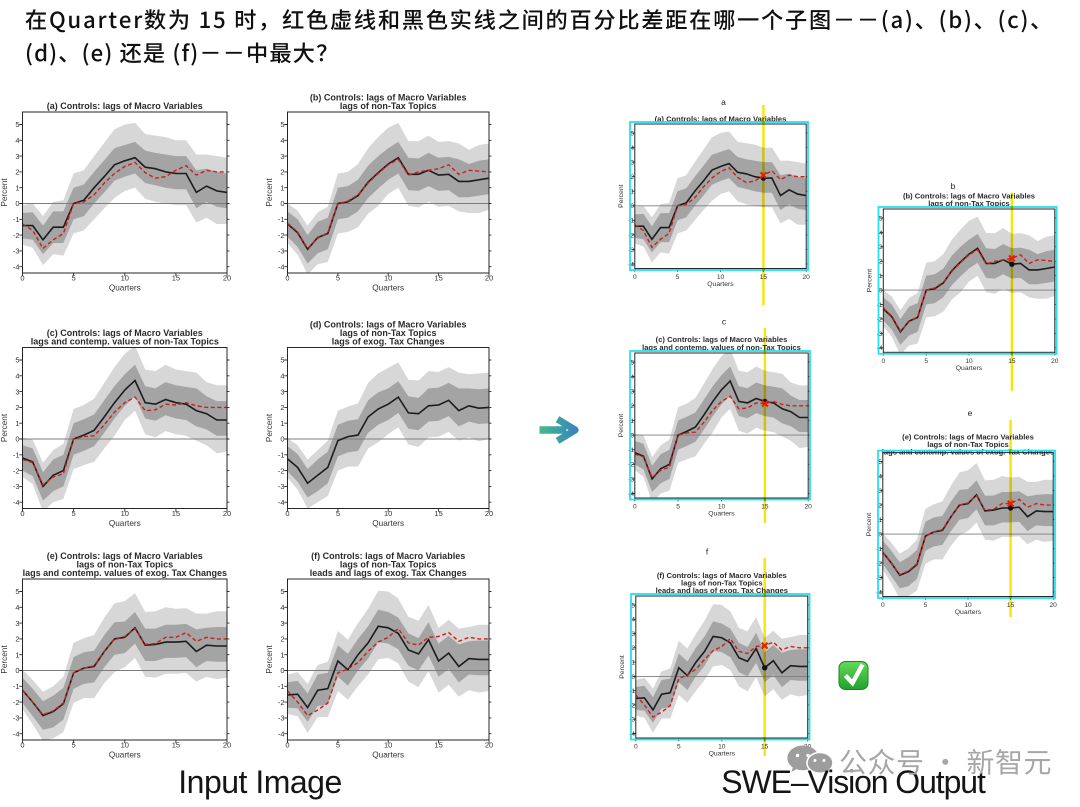 The height and width of the screenshot is (807, 1080). What do you see at coordinates (724, 322) in the screenshot?
I see `svg-text: c` at bounding box center [724, 322].